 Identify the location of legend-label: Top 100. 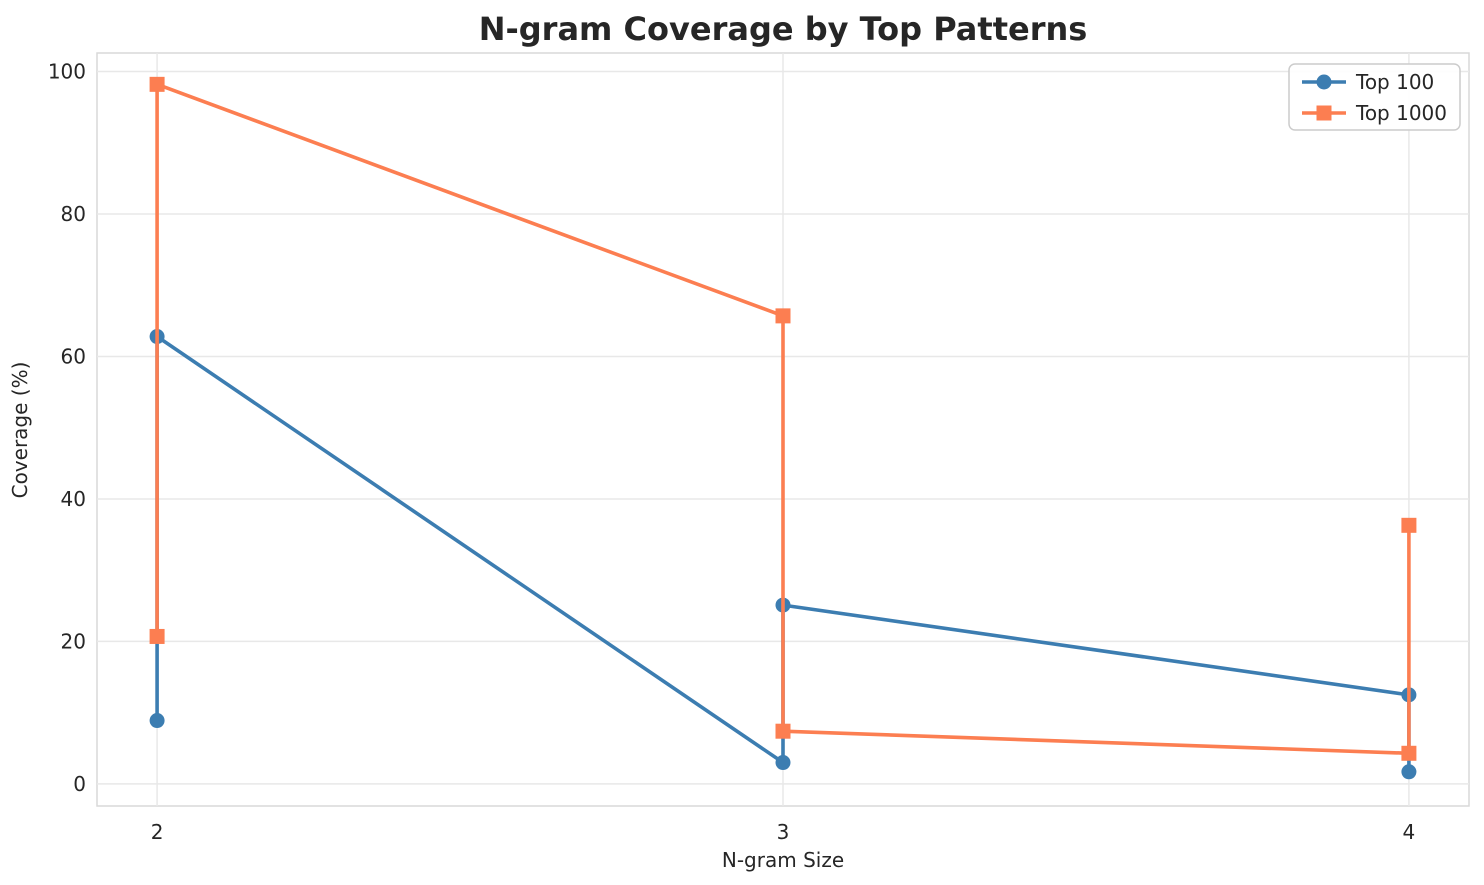
(1394, 82).